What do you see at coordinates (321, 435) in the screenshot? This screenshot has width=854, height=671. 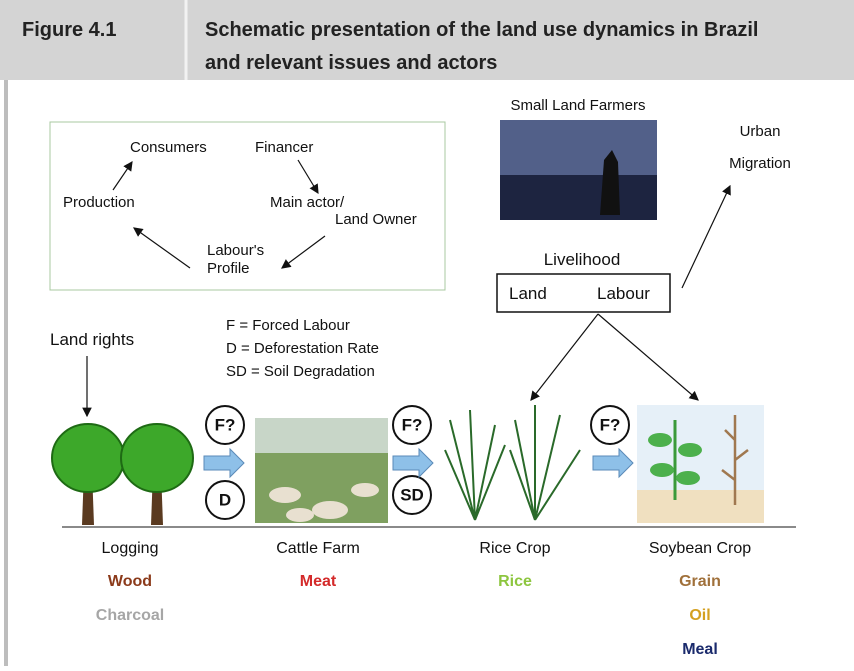 I see `cattle-photo-sky` at bounding box center [321, 435].